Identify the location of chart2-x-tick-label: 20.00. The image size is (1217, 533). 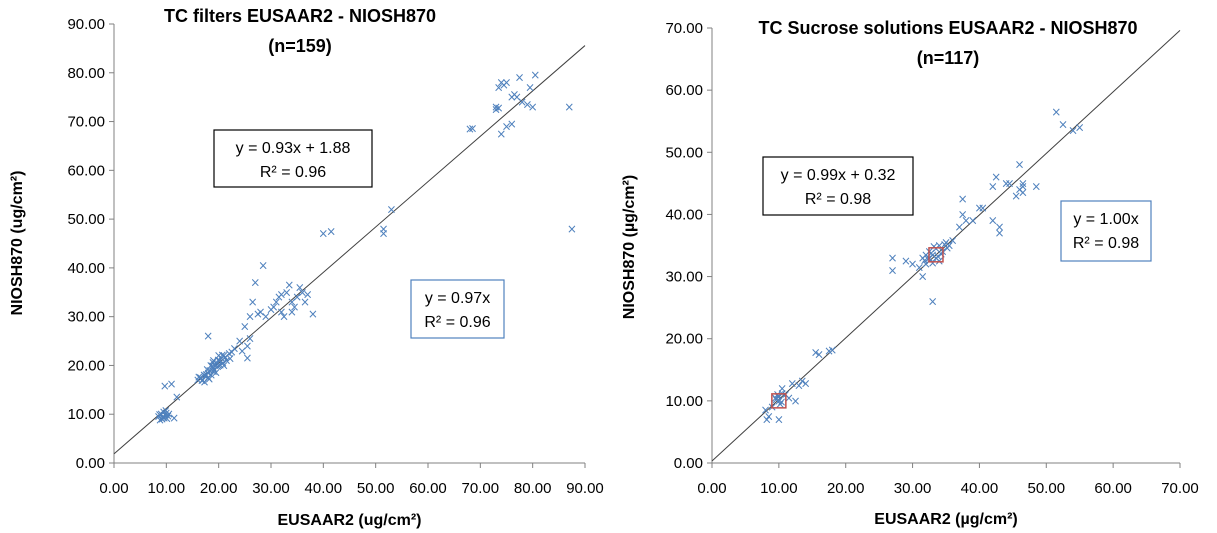
(846, 488).